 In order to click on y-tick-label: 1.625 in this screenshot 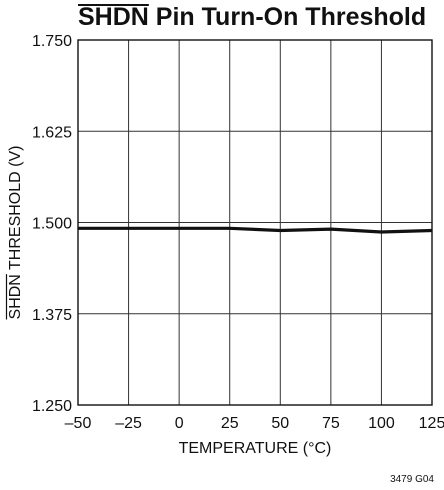, I will do `click(52, 132)`.